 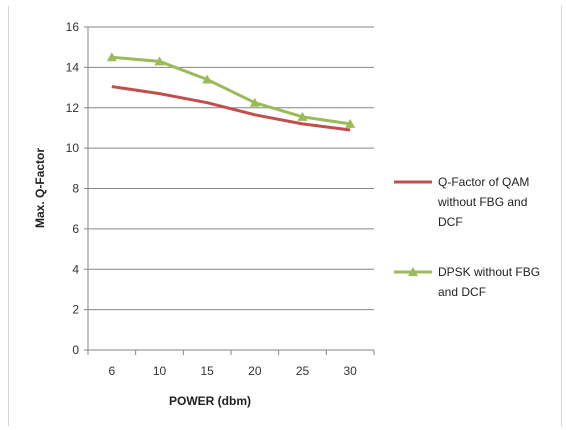 What do you see at coordinates (489, 272) in the screenshot?
I see `legend-label-2: DPSK without FBG` at bounding box center [489, 272].